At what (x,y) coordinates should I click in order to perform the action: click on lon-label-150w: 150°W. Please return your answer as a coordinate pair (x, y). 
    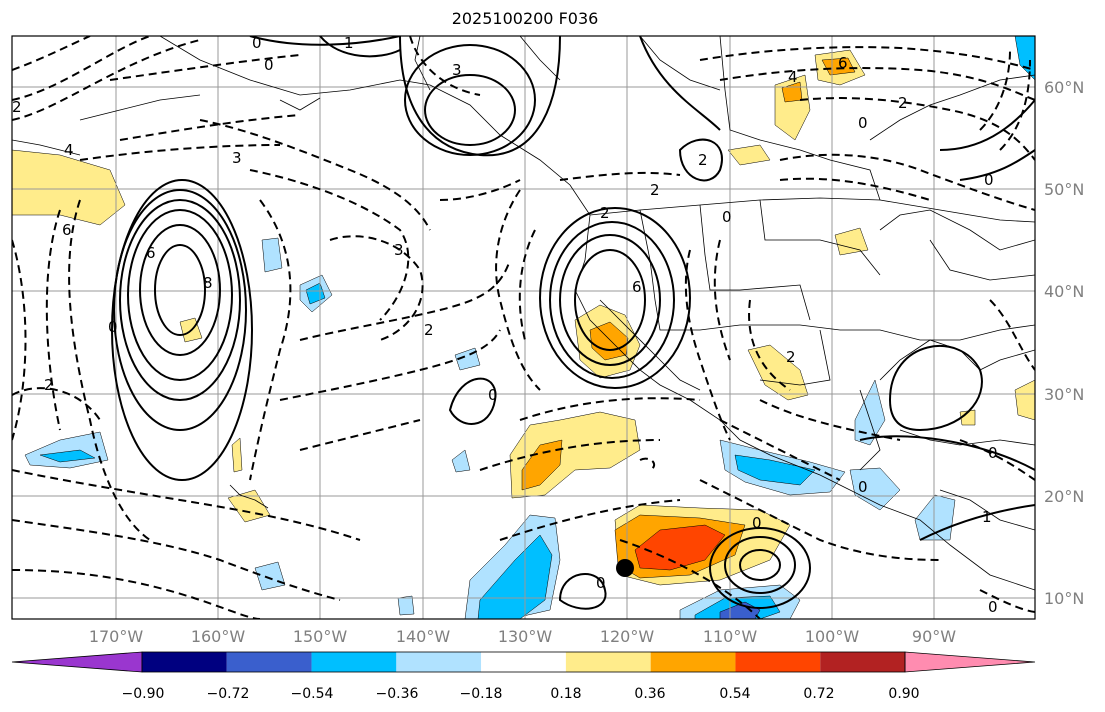
    Looking at the image, I should click on (320, 636).